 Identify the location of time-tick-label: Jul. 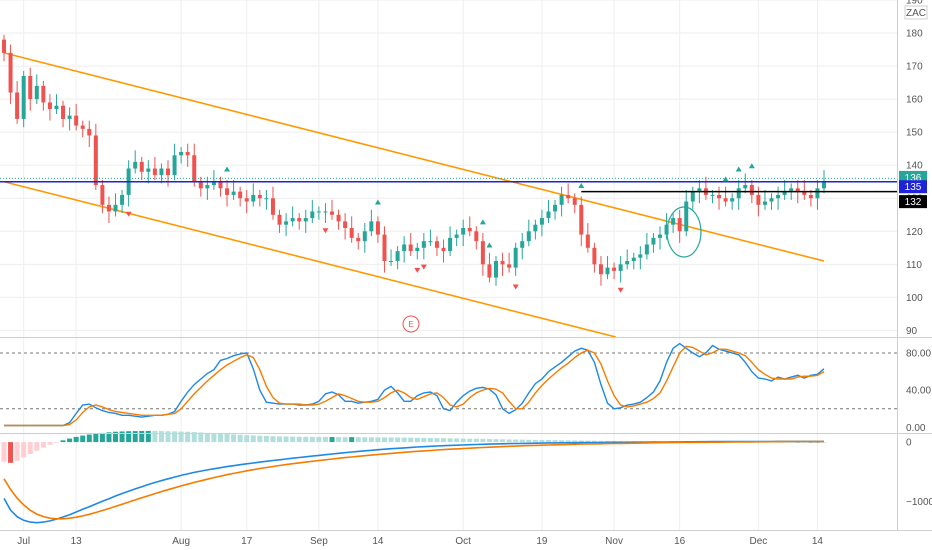
(23, 541).